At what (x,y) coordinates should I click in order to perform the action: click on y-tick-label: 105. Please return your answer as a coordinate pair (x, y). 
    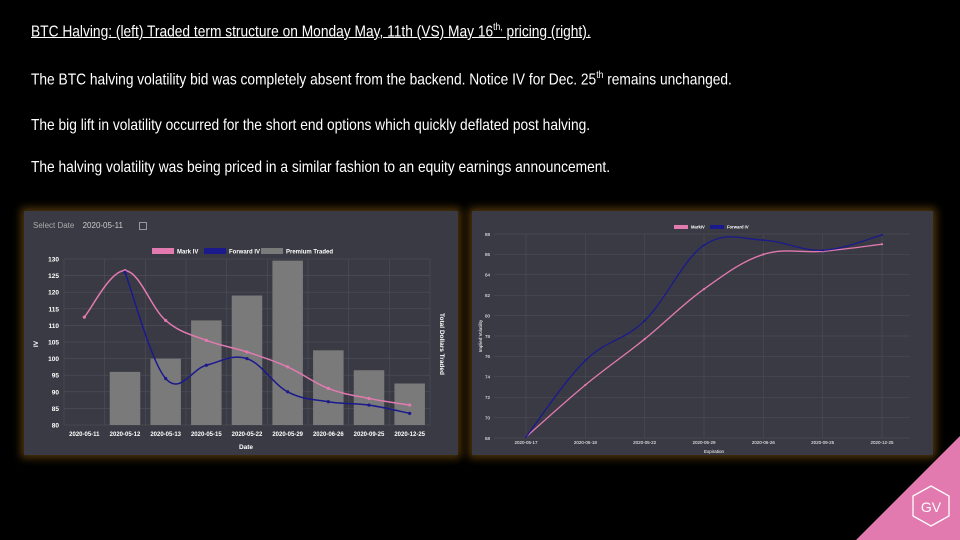
    Looking at the image, I should click on (53, 343).